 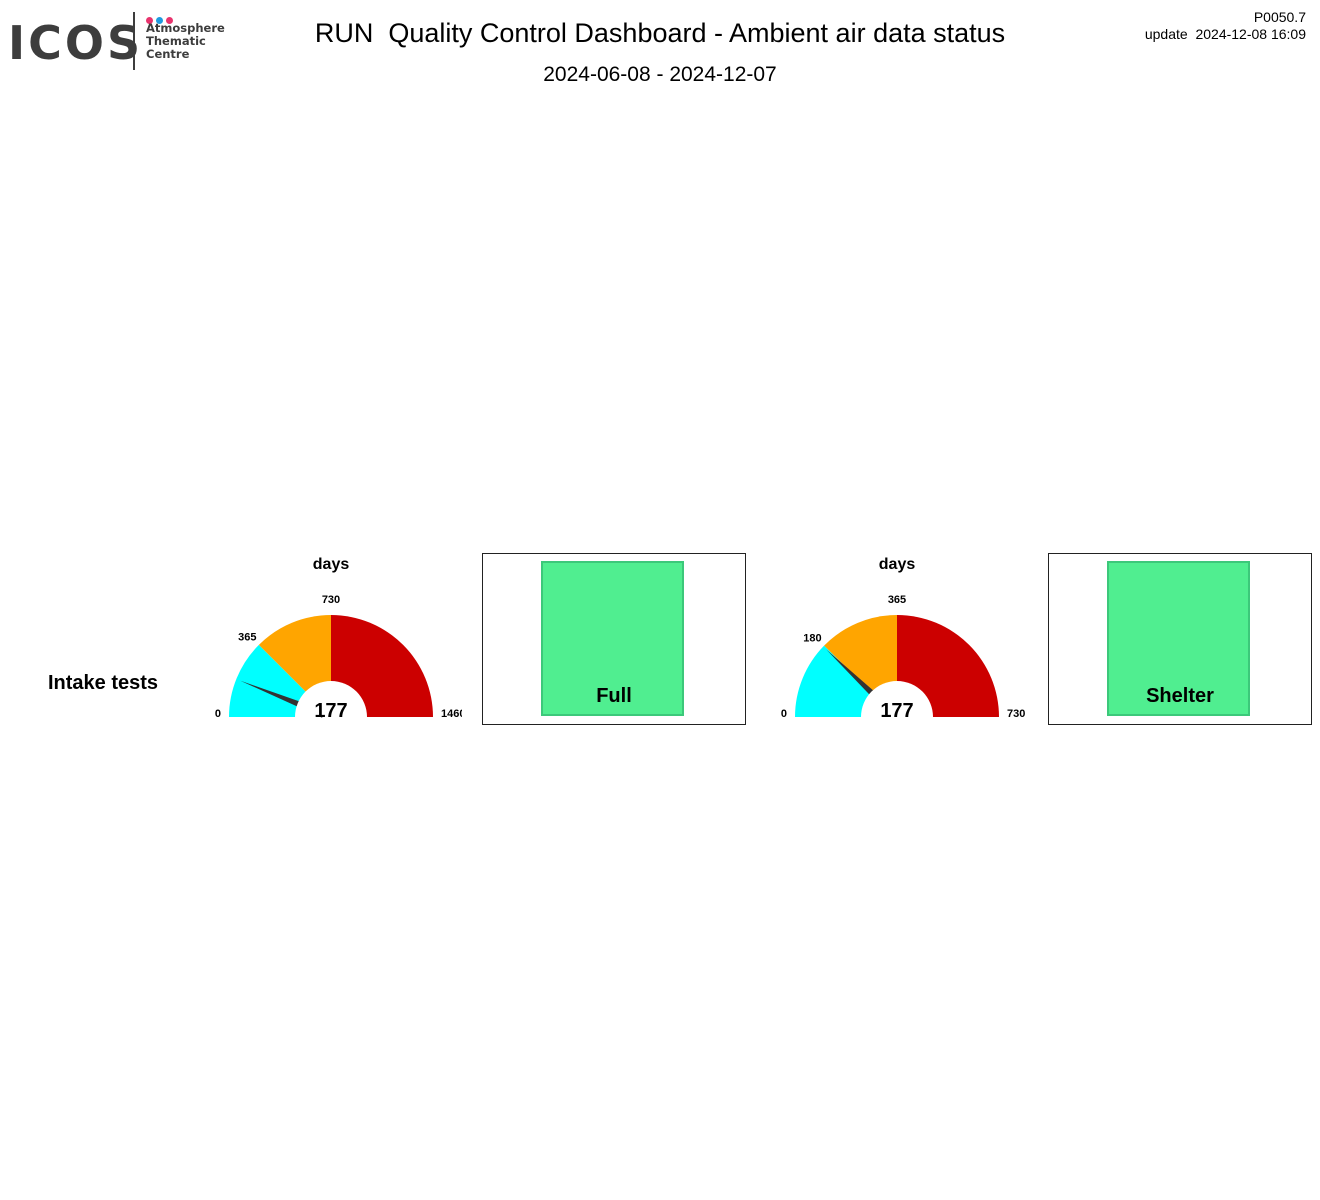 I want to click on logo-line-3: Centre, so click(x=168, y=54).